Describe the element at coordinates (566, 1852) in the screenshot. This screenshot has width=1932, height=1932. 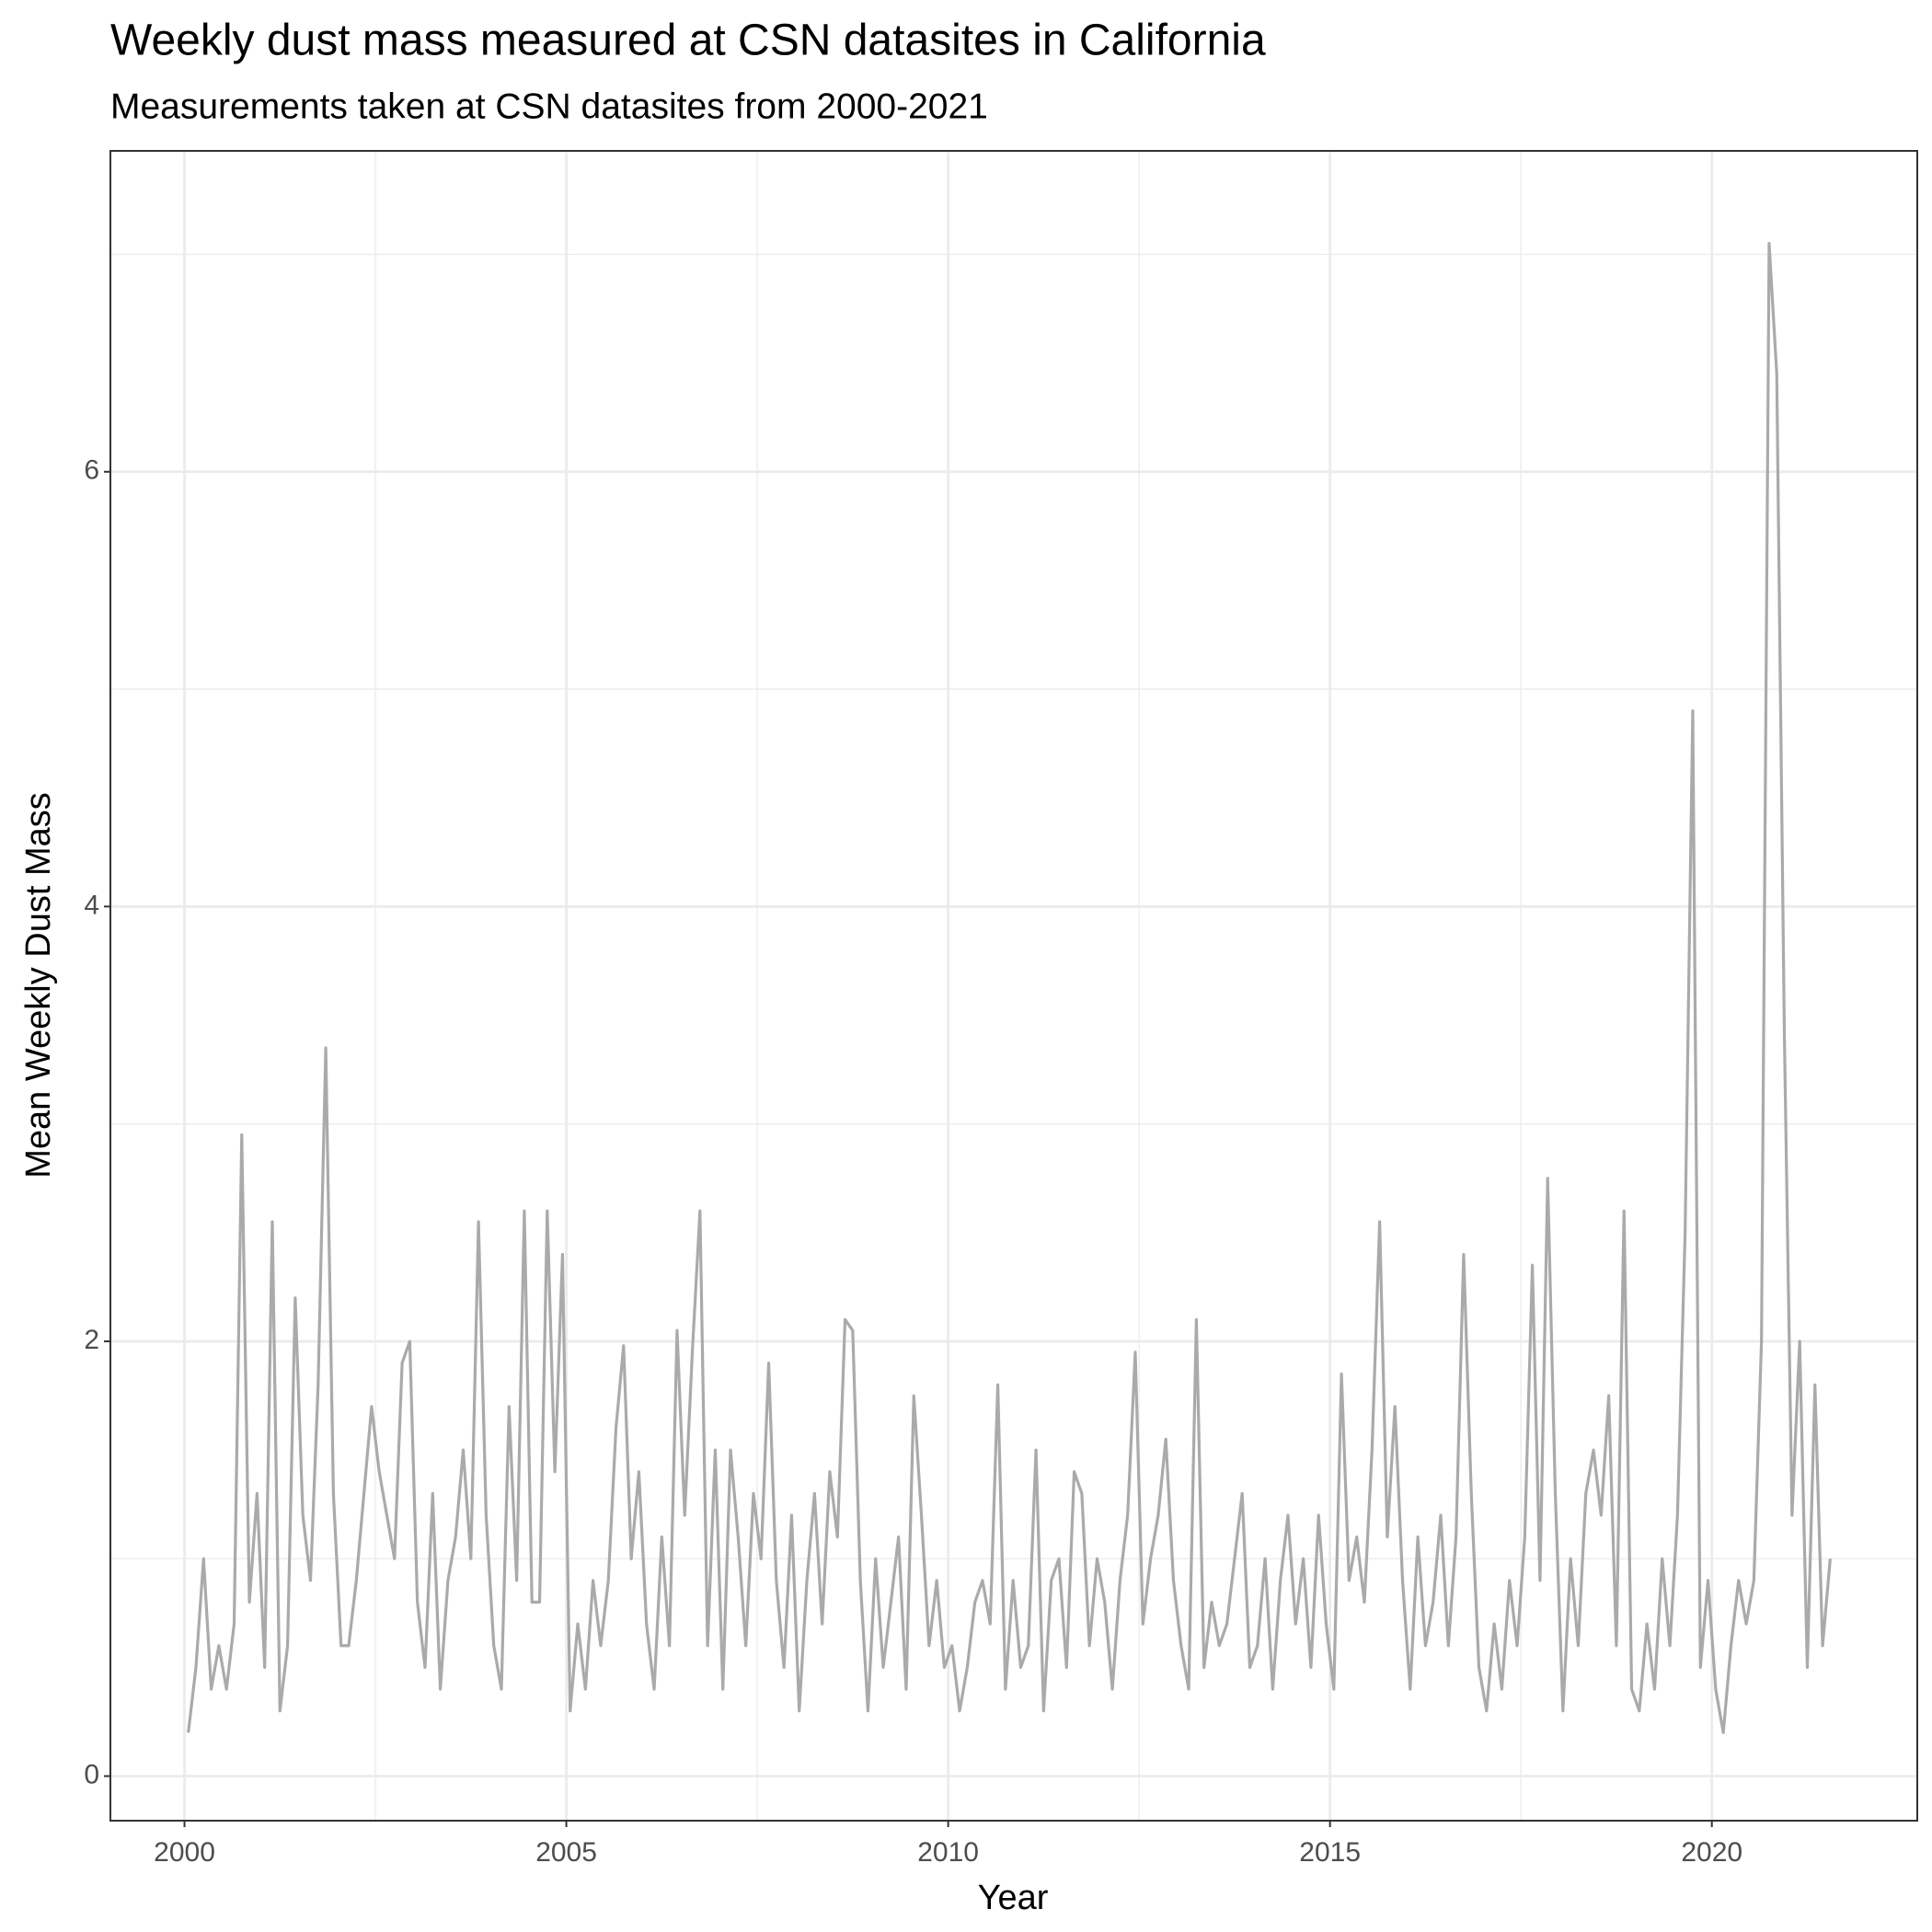
I see `x-tick-label: 2005` at that location.